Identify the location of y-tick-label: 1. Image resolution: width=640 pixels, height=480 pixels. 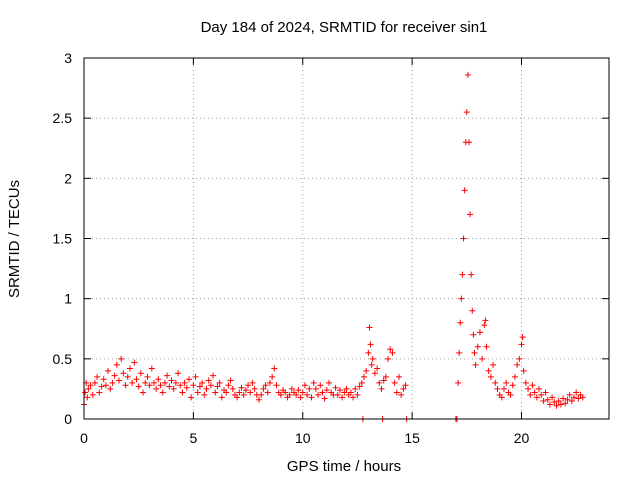
(68, 299).